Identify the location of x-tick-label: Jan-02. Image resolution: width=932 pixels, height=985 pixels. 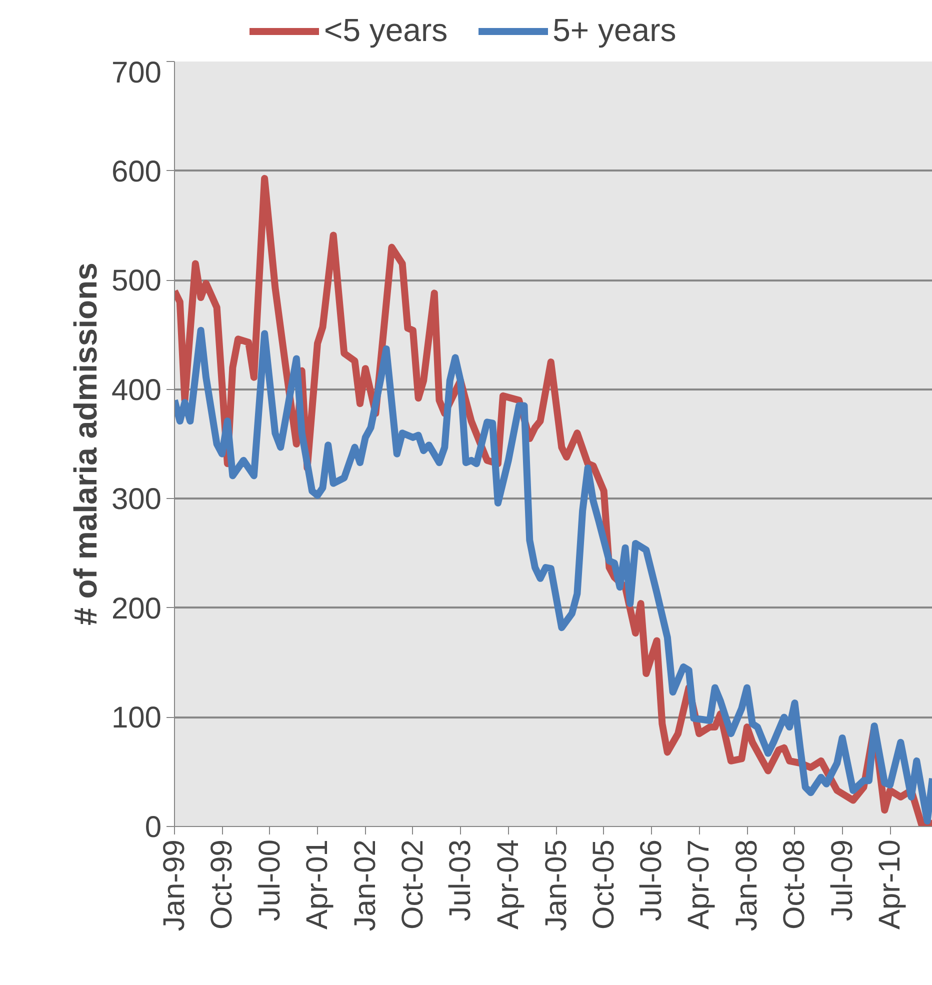
(365, 885).